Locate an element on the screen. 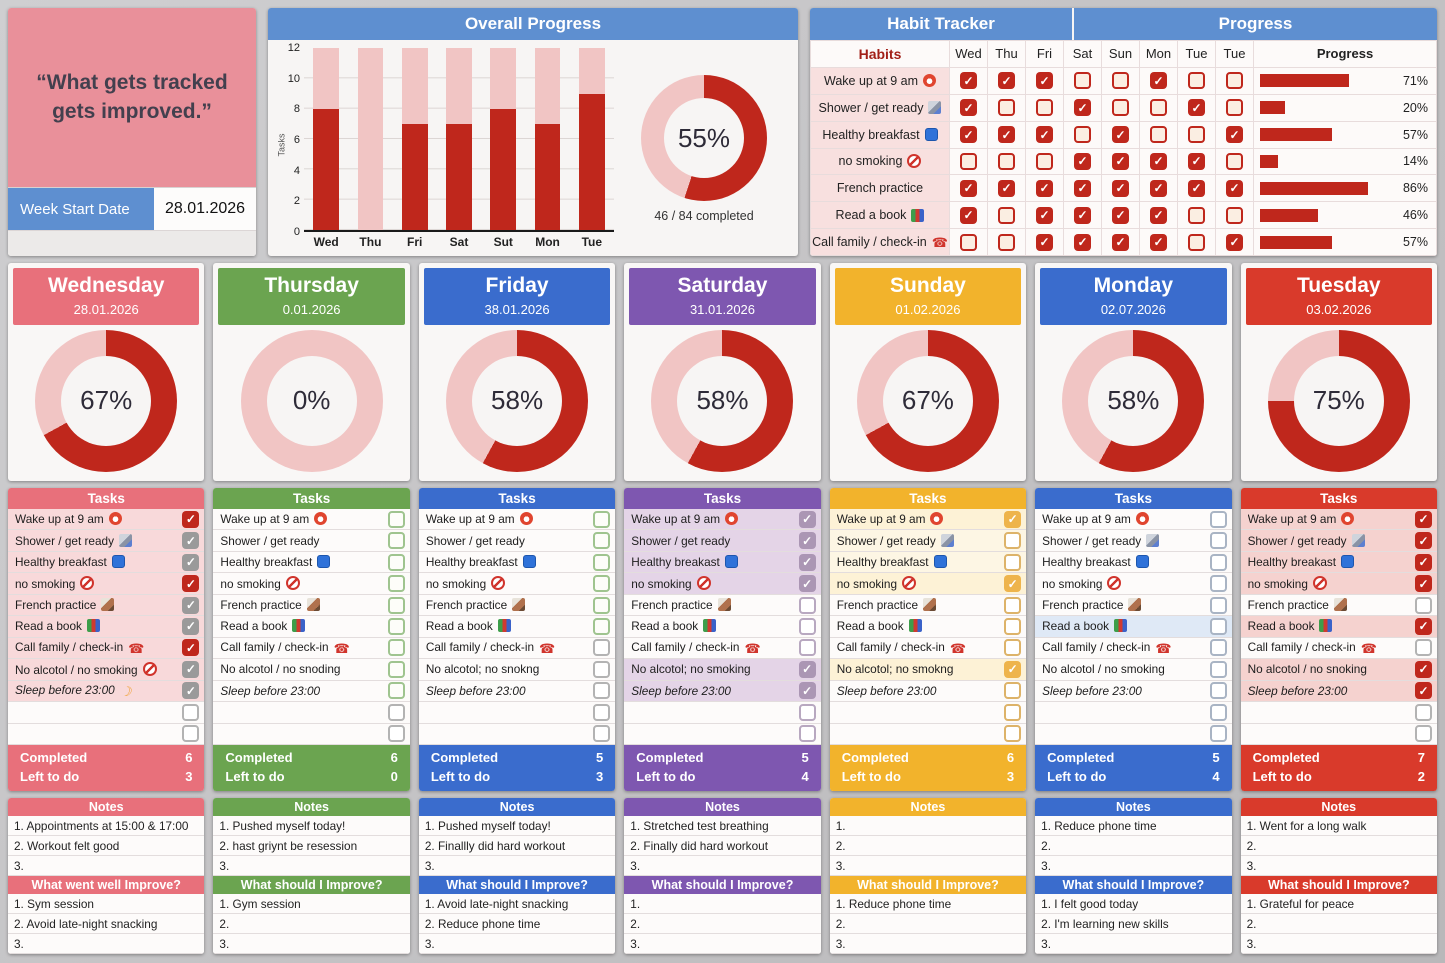  improve-line: 1. Reduce phone time is located at coordinates (928, 904).